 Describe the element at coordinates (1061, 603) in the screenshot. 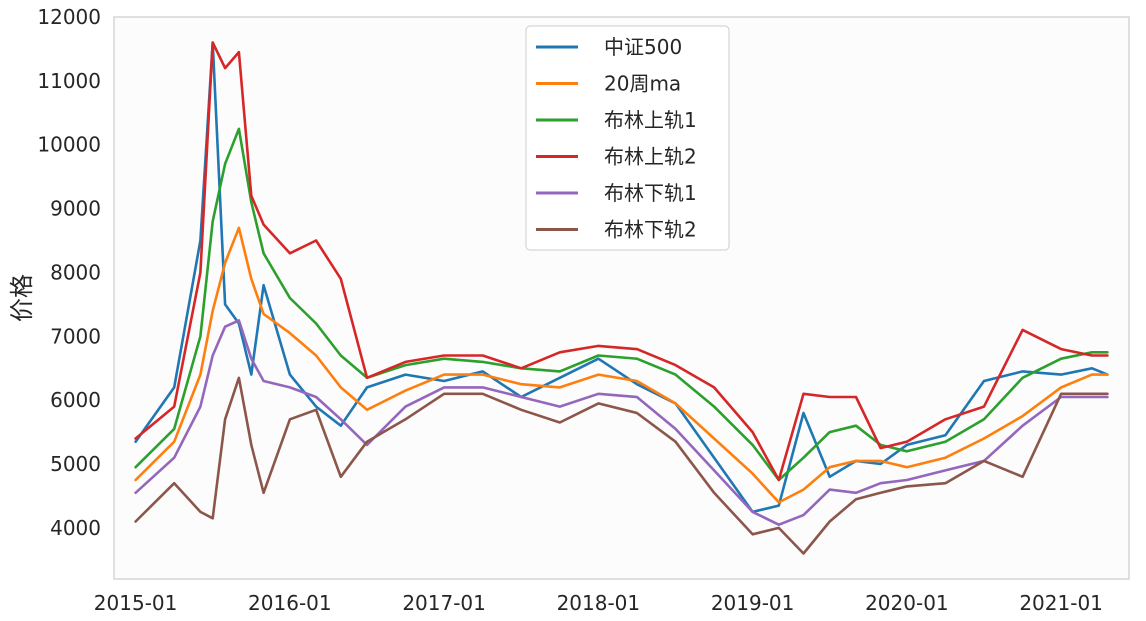

I see `x-tick-label-7: 2021-01` at that location.